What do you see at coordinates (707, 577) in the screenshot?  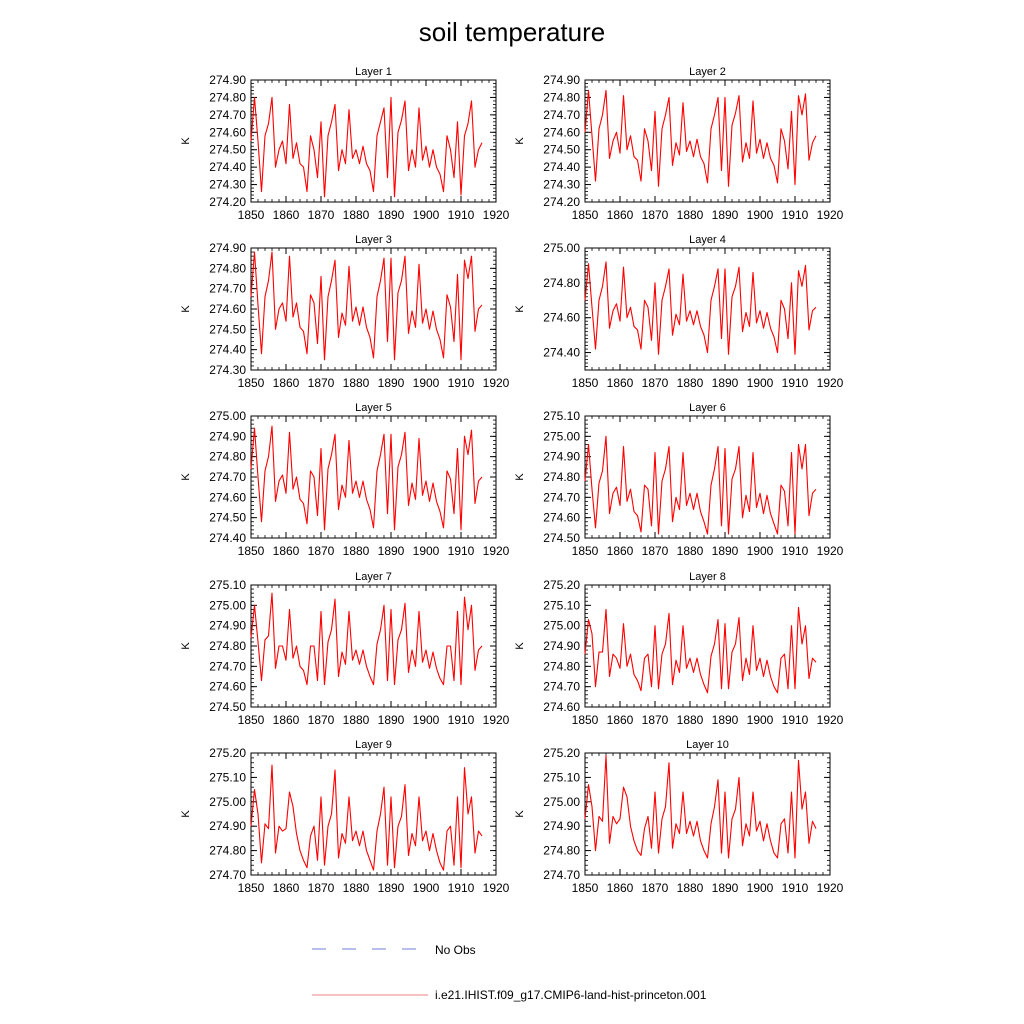 I see `panel-title: Layer 8` at bounding box center [707, 577].